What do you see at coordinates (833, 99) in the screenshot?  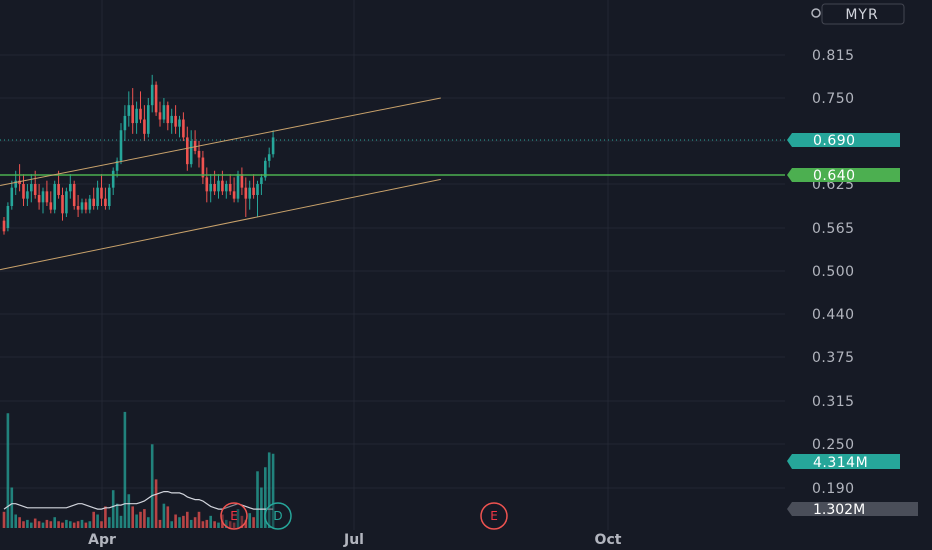 I see `y-tick-label: 0.750` at bounding box center [833, 99].